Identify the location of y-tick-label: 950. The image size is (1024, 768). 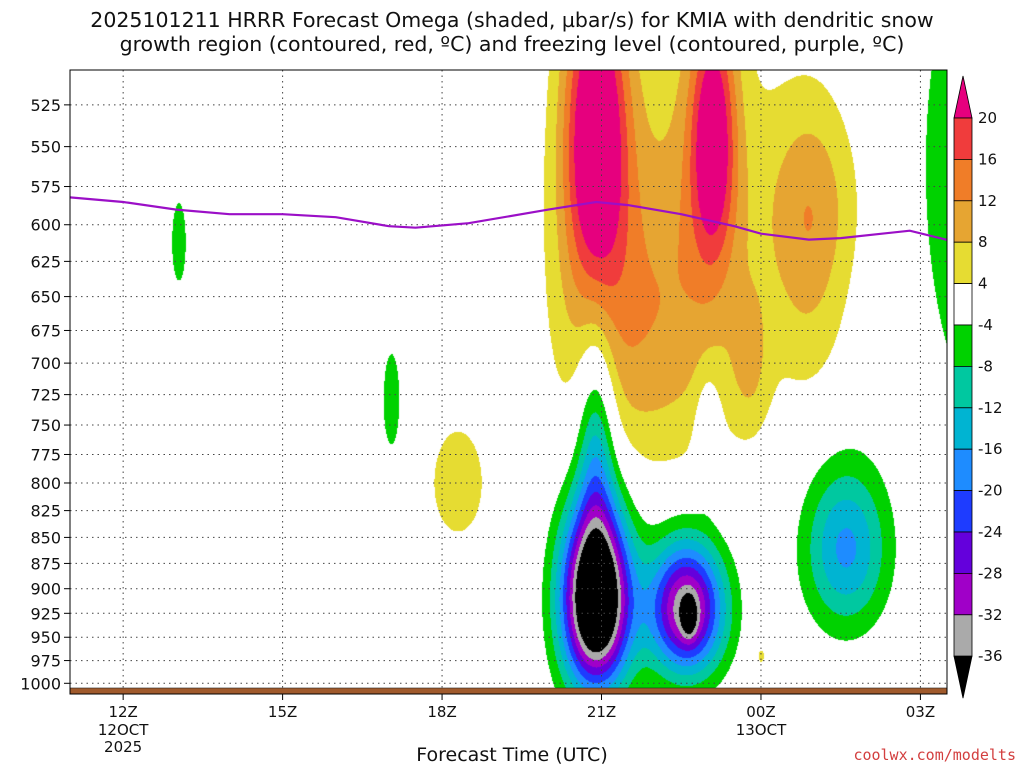
(45, 637).